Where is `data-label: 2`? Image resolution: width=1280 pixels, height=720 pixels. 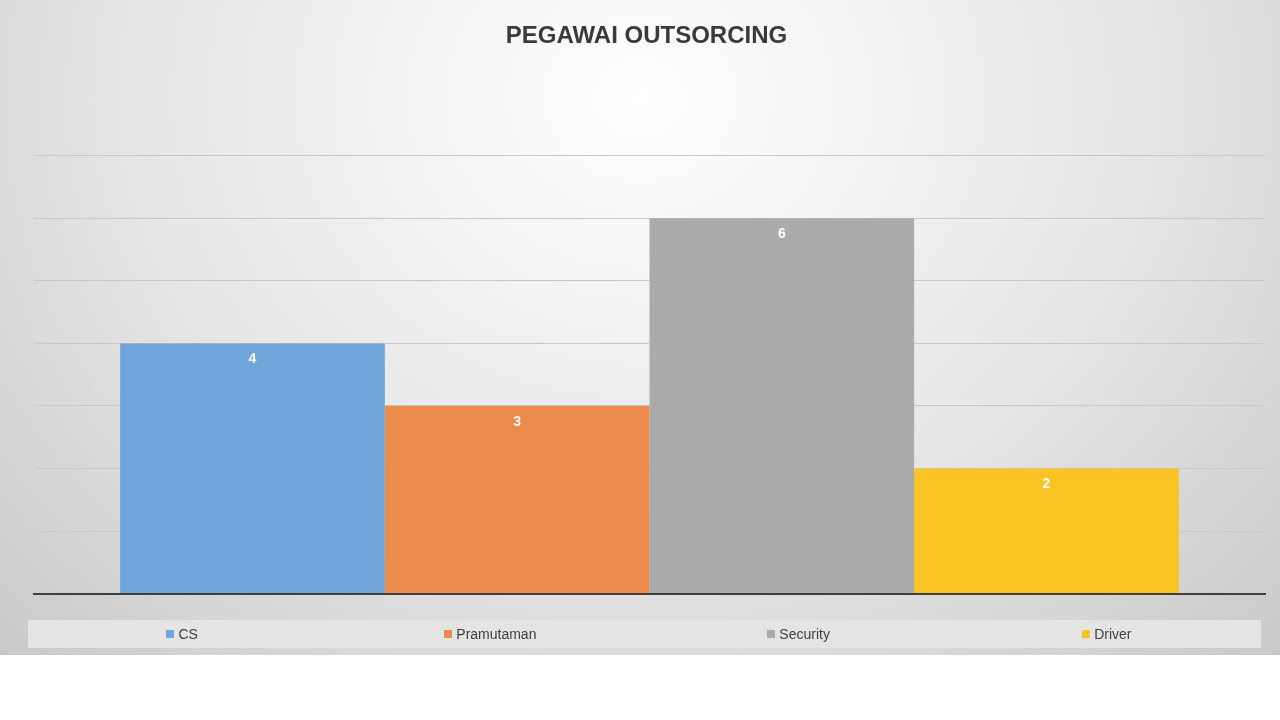 data-label: 2 is located at coordinates (1046, 483).